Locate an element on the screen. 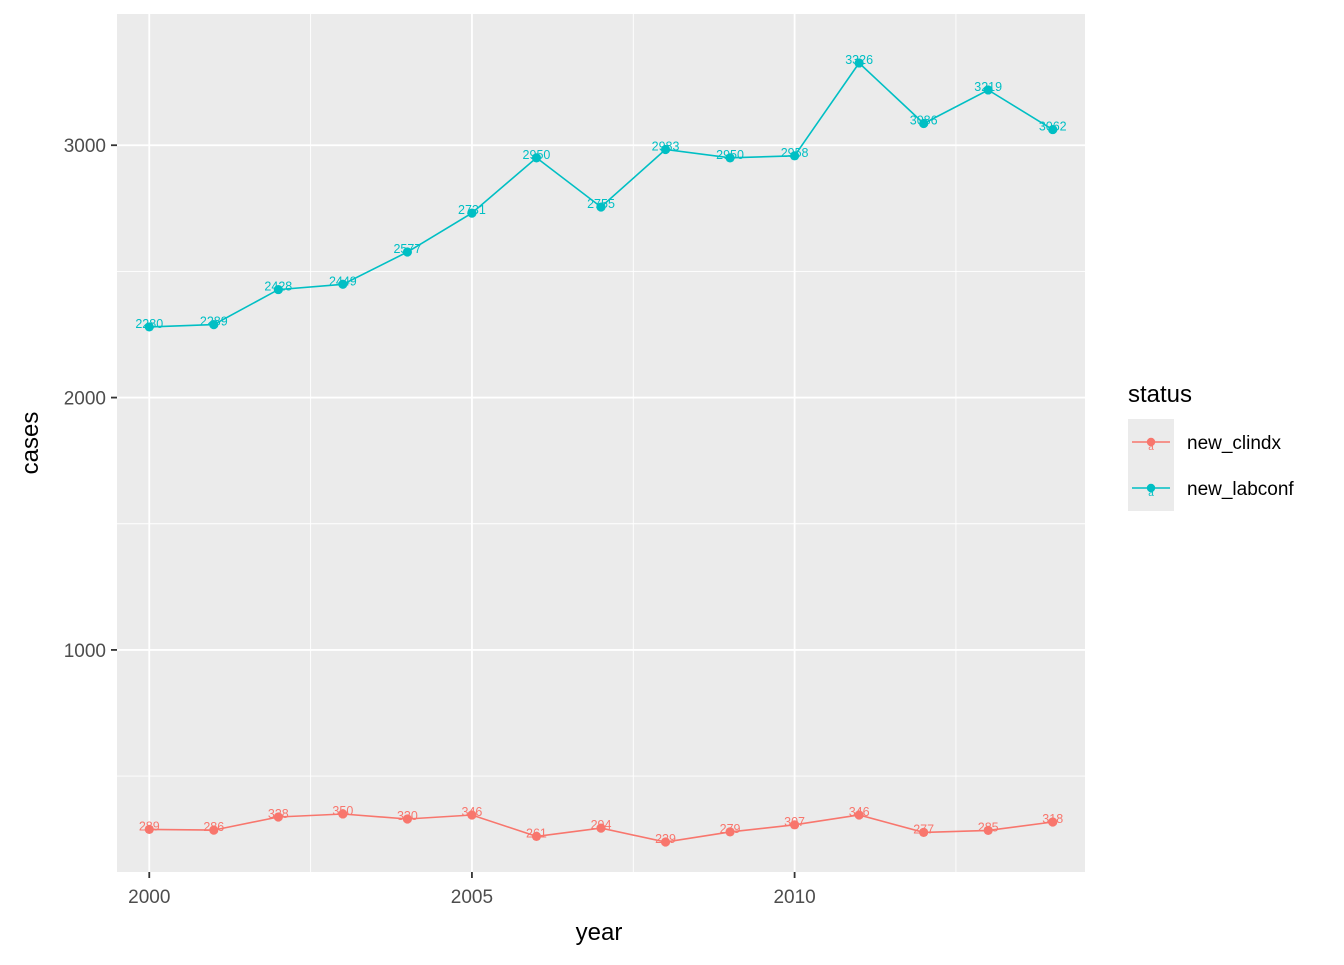 The image size is (1344, 965). data-label-new-labconf: 3086 is located at coordinates (924, 121).